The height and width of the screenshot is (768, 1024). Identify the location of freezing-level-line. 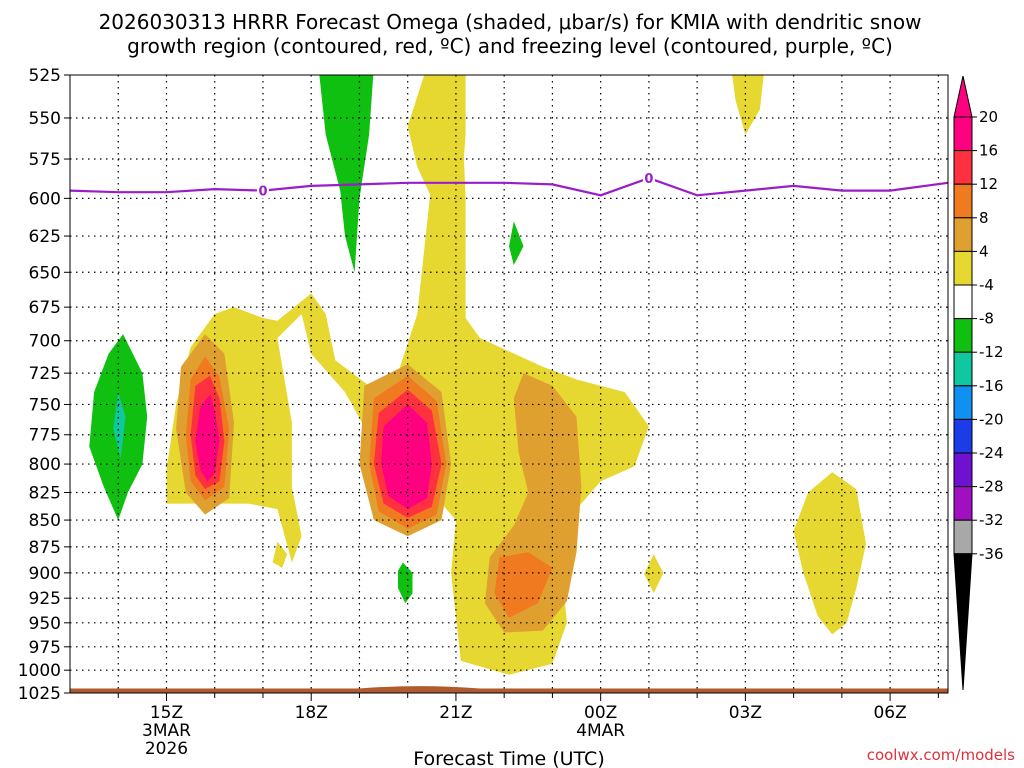
(509, 186).